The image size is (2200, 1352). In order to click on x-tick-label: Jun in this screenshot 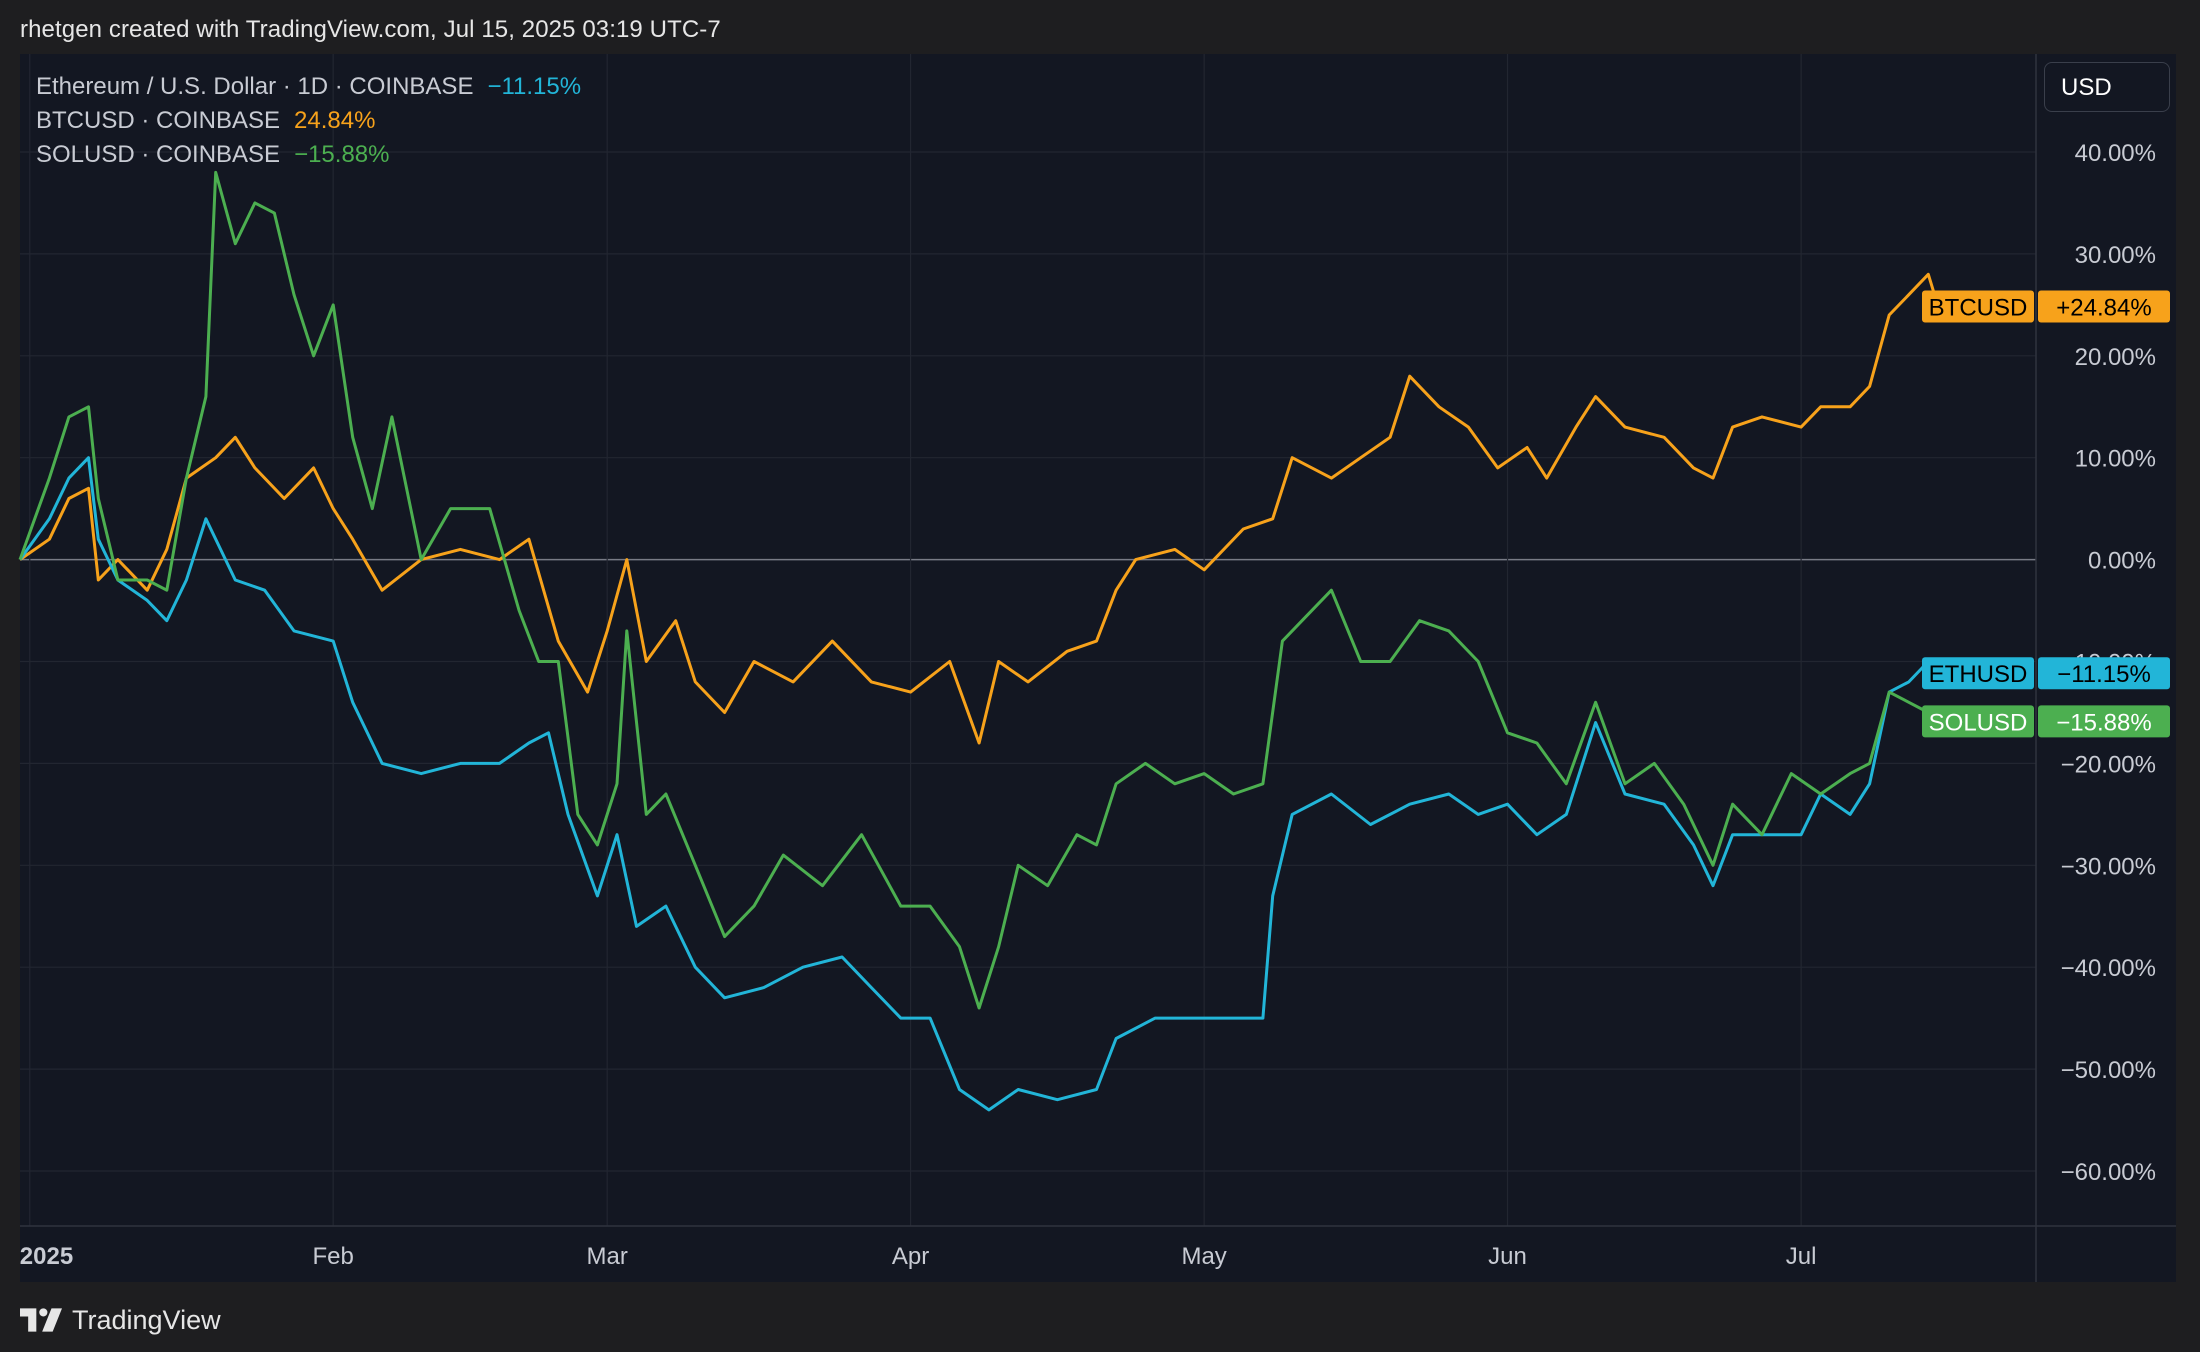, I will do `click(1507, 1256)`.